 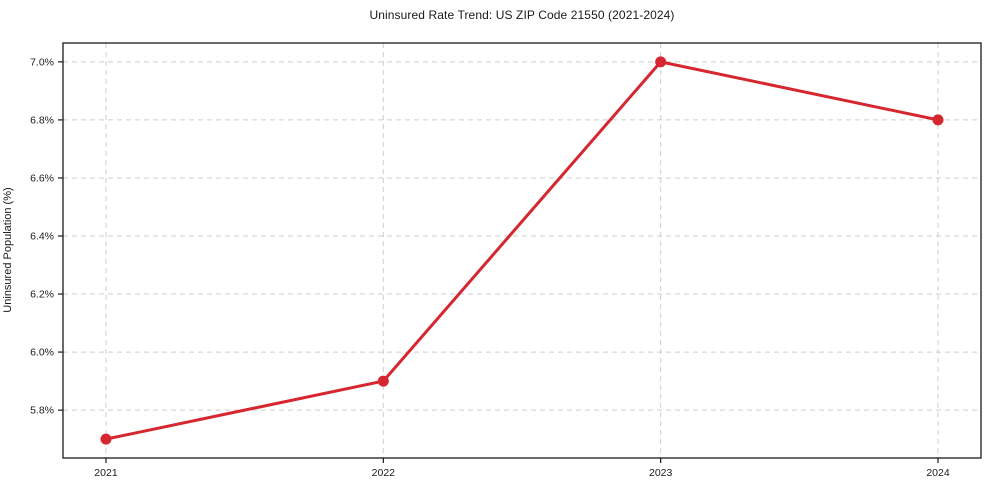 I want to click on y-tick-label: 6.4%, so click(x=42, y=236).